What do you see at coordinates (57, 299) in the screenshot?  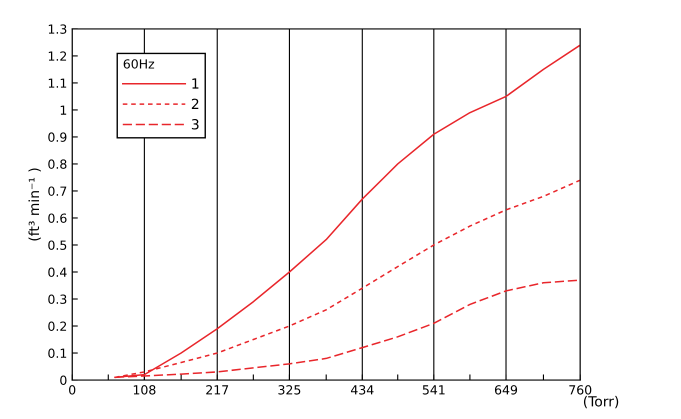 I see `y-tick-label: 0.3` at bounding box center [57, 299].